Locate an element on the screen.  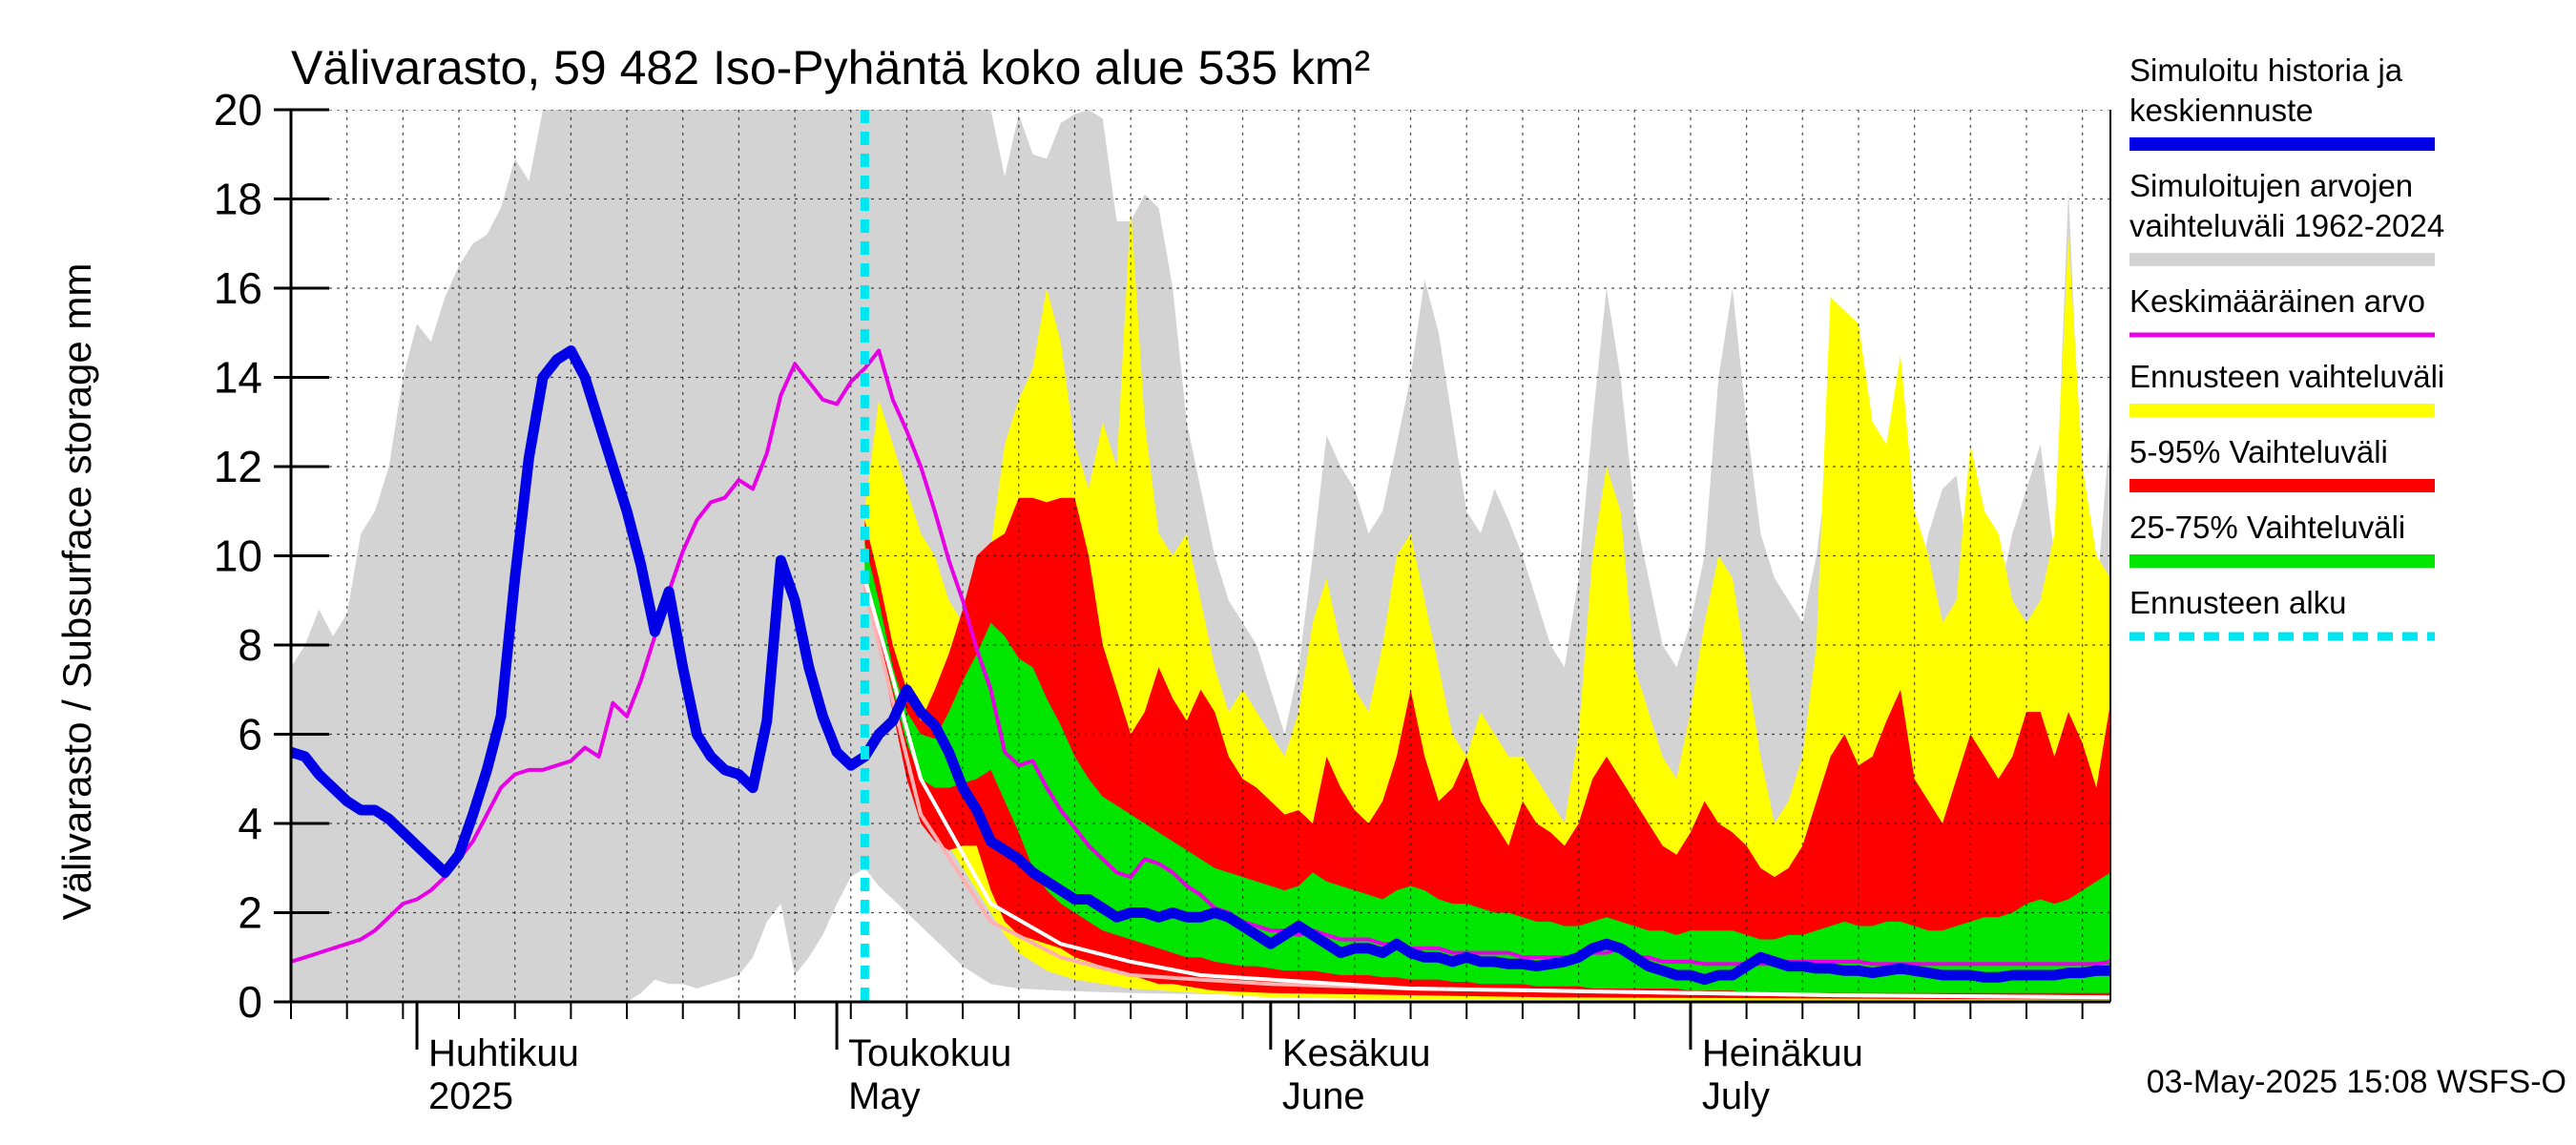
y-tick-label: 4 is located at coordinates (250, 823).